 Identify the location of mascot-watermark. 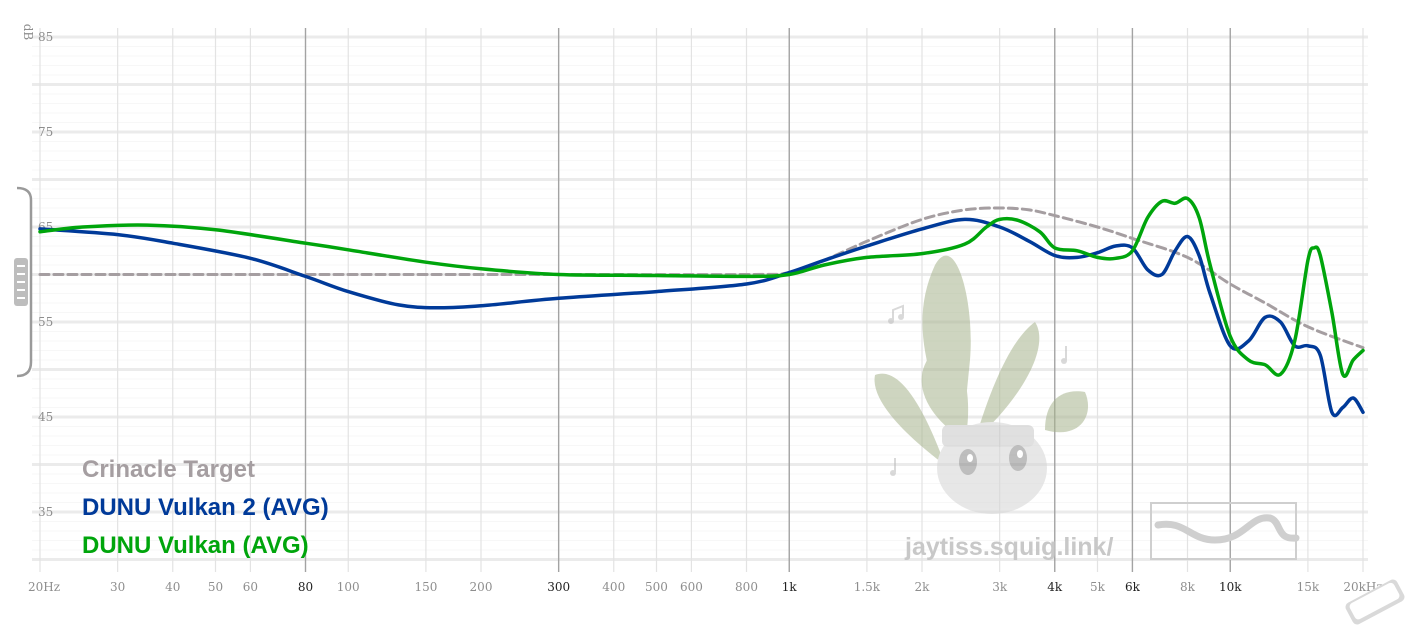
(981, 384).